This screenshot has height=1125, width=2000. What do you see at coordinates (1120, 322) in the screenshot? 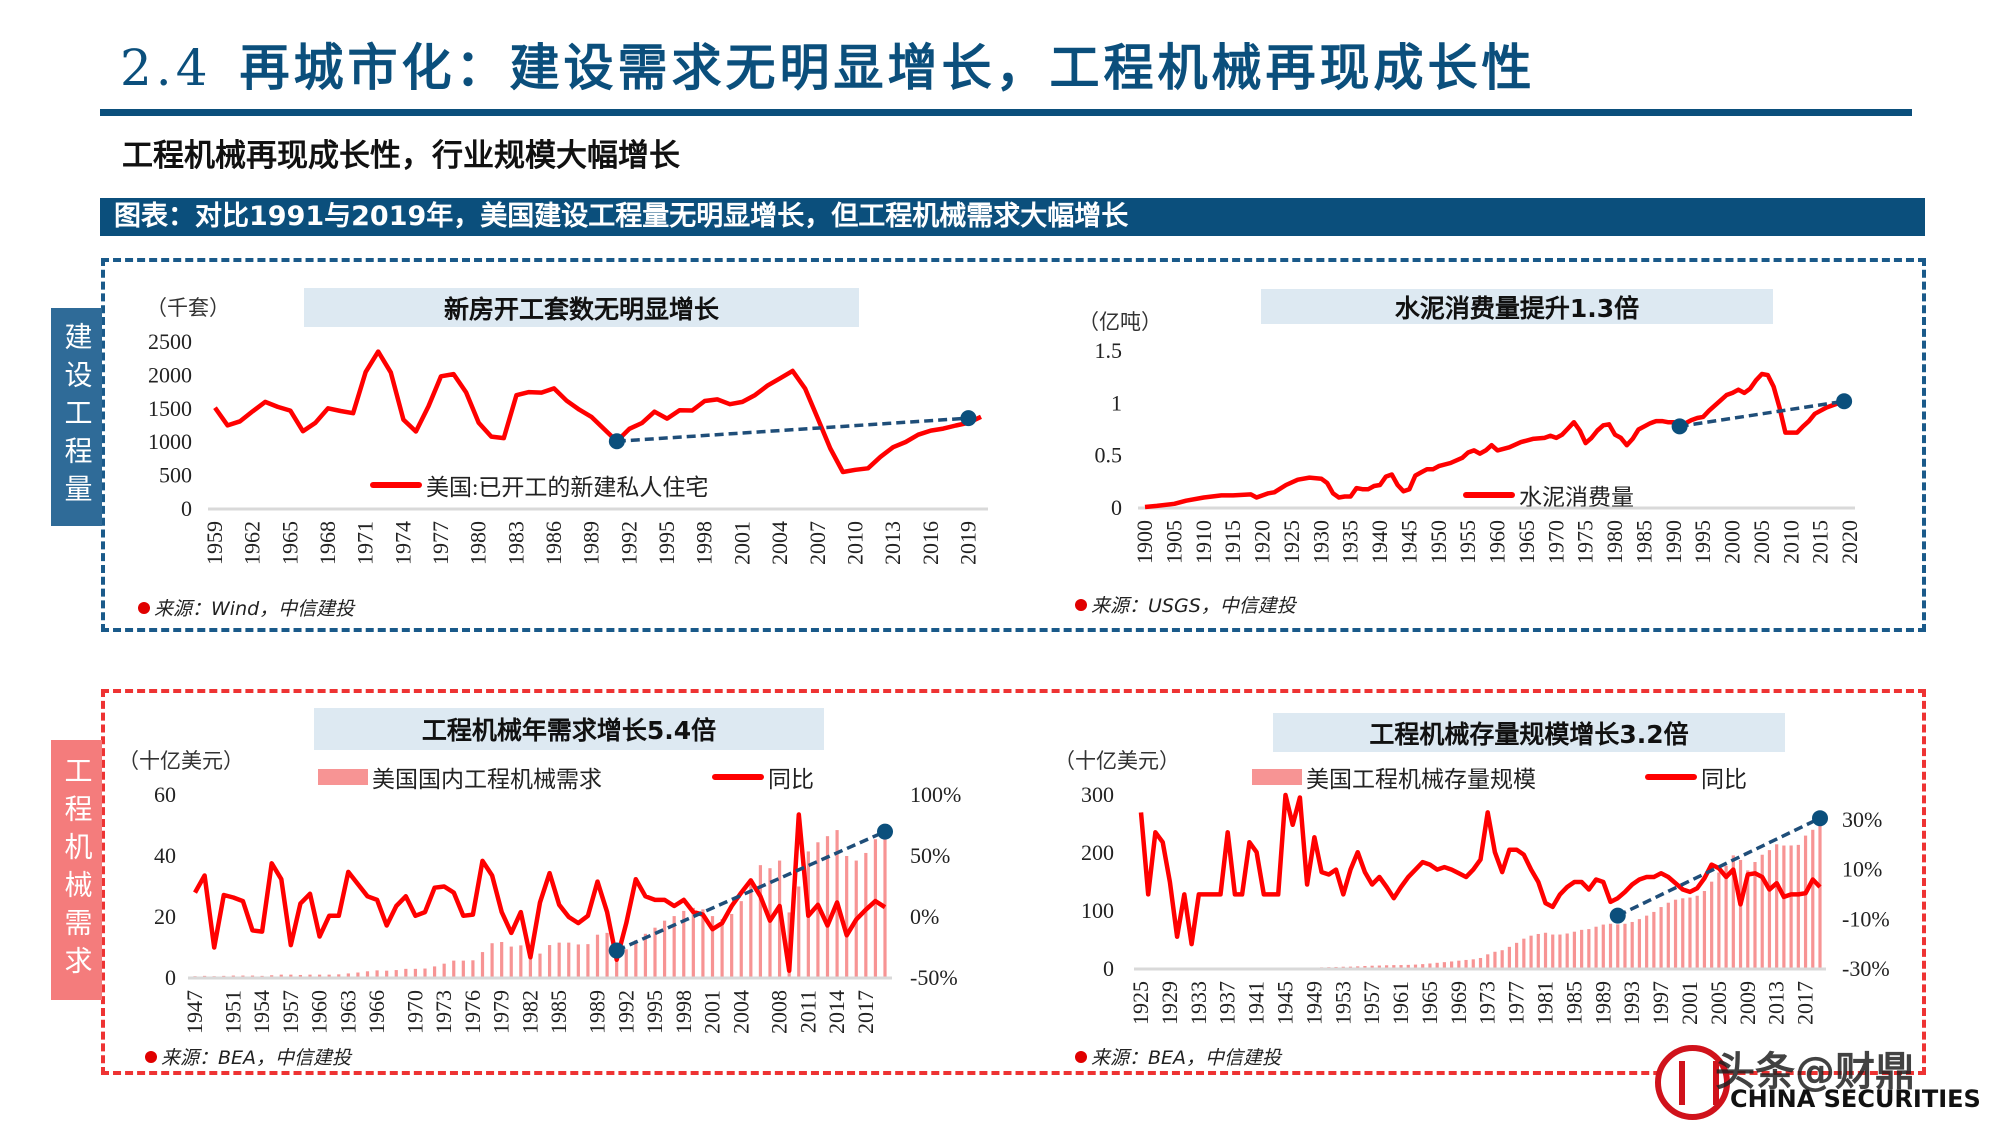
I see `unit-label-cement: （亿吨）` at bounding box center [1120, 322].